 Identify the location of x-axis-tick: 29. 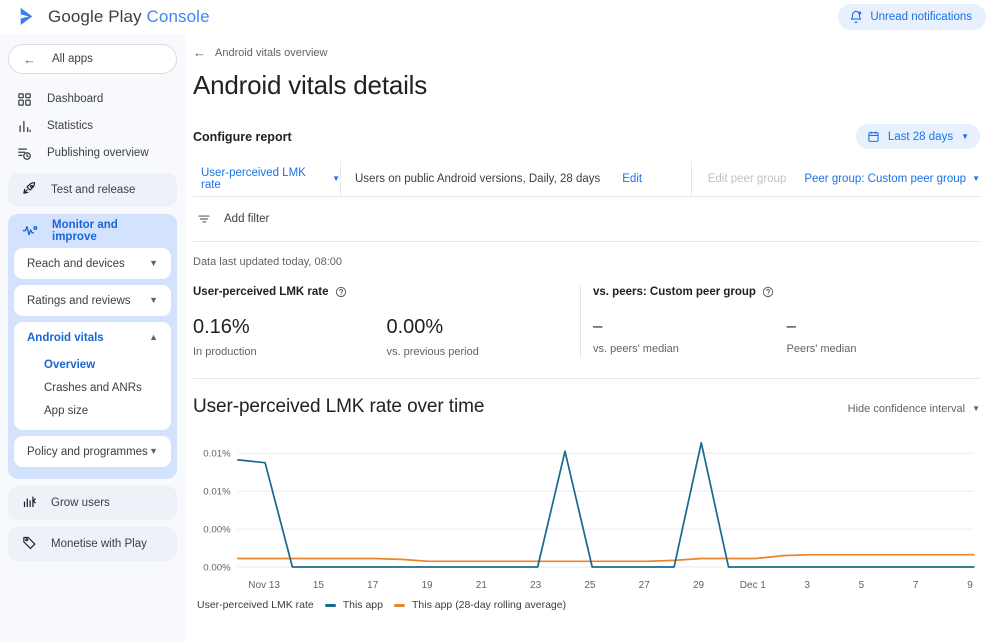
(698, 585).